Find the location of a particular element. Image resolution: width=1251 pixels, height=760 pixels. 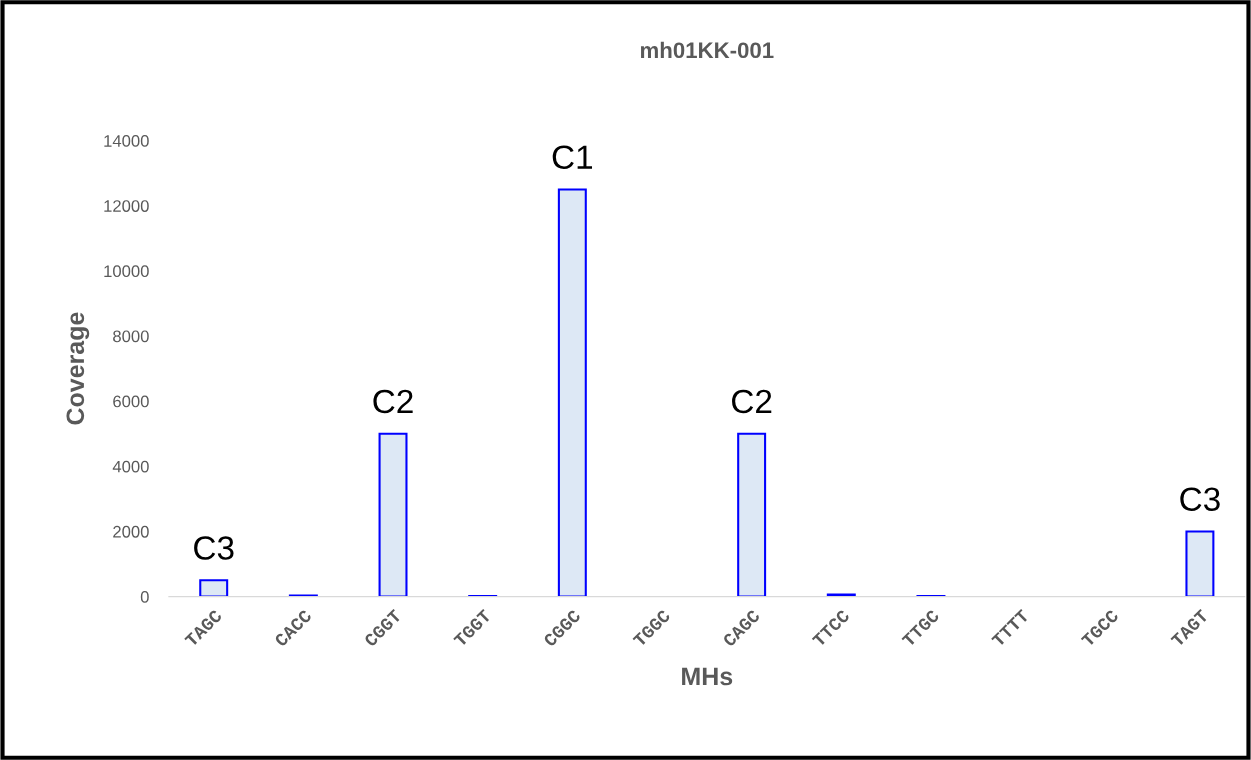

annotation: C1 is located at coordinates (572, 157).